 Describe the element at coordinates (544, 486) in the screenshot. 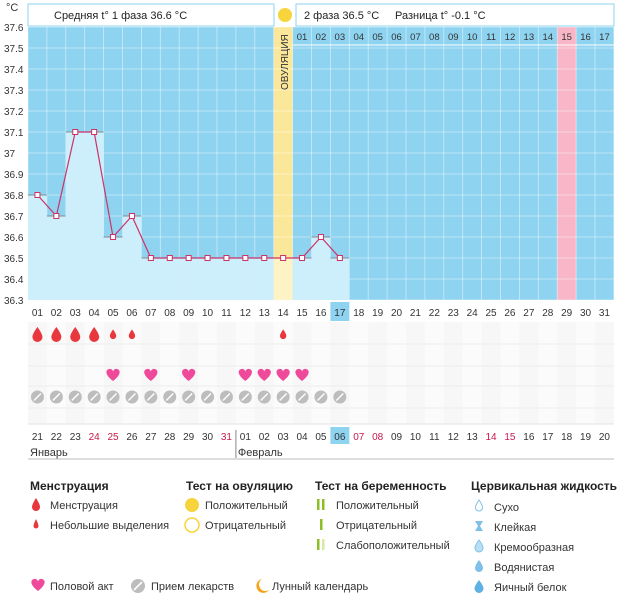

I see `legend-cervical-title: Цервикальная жидкость` at that location.